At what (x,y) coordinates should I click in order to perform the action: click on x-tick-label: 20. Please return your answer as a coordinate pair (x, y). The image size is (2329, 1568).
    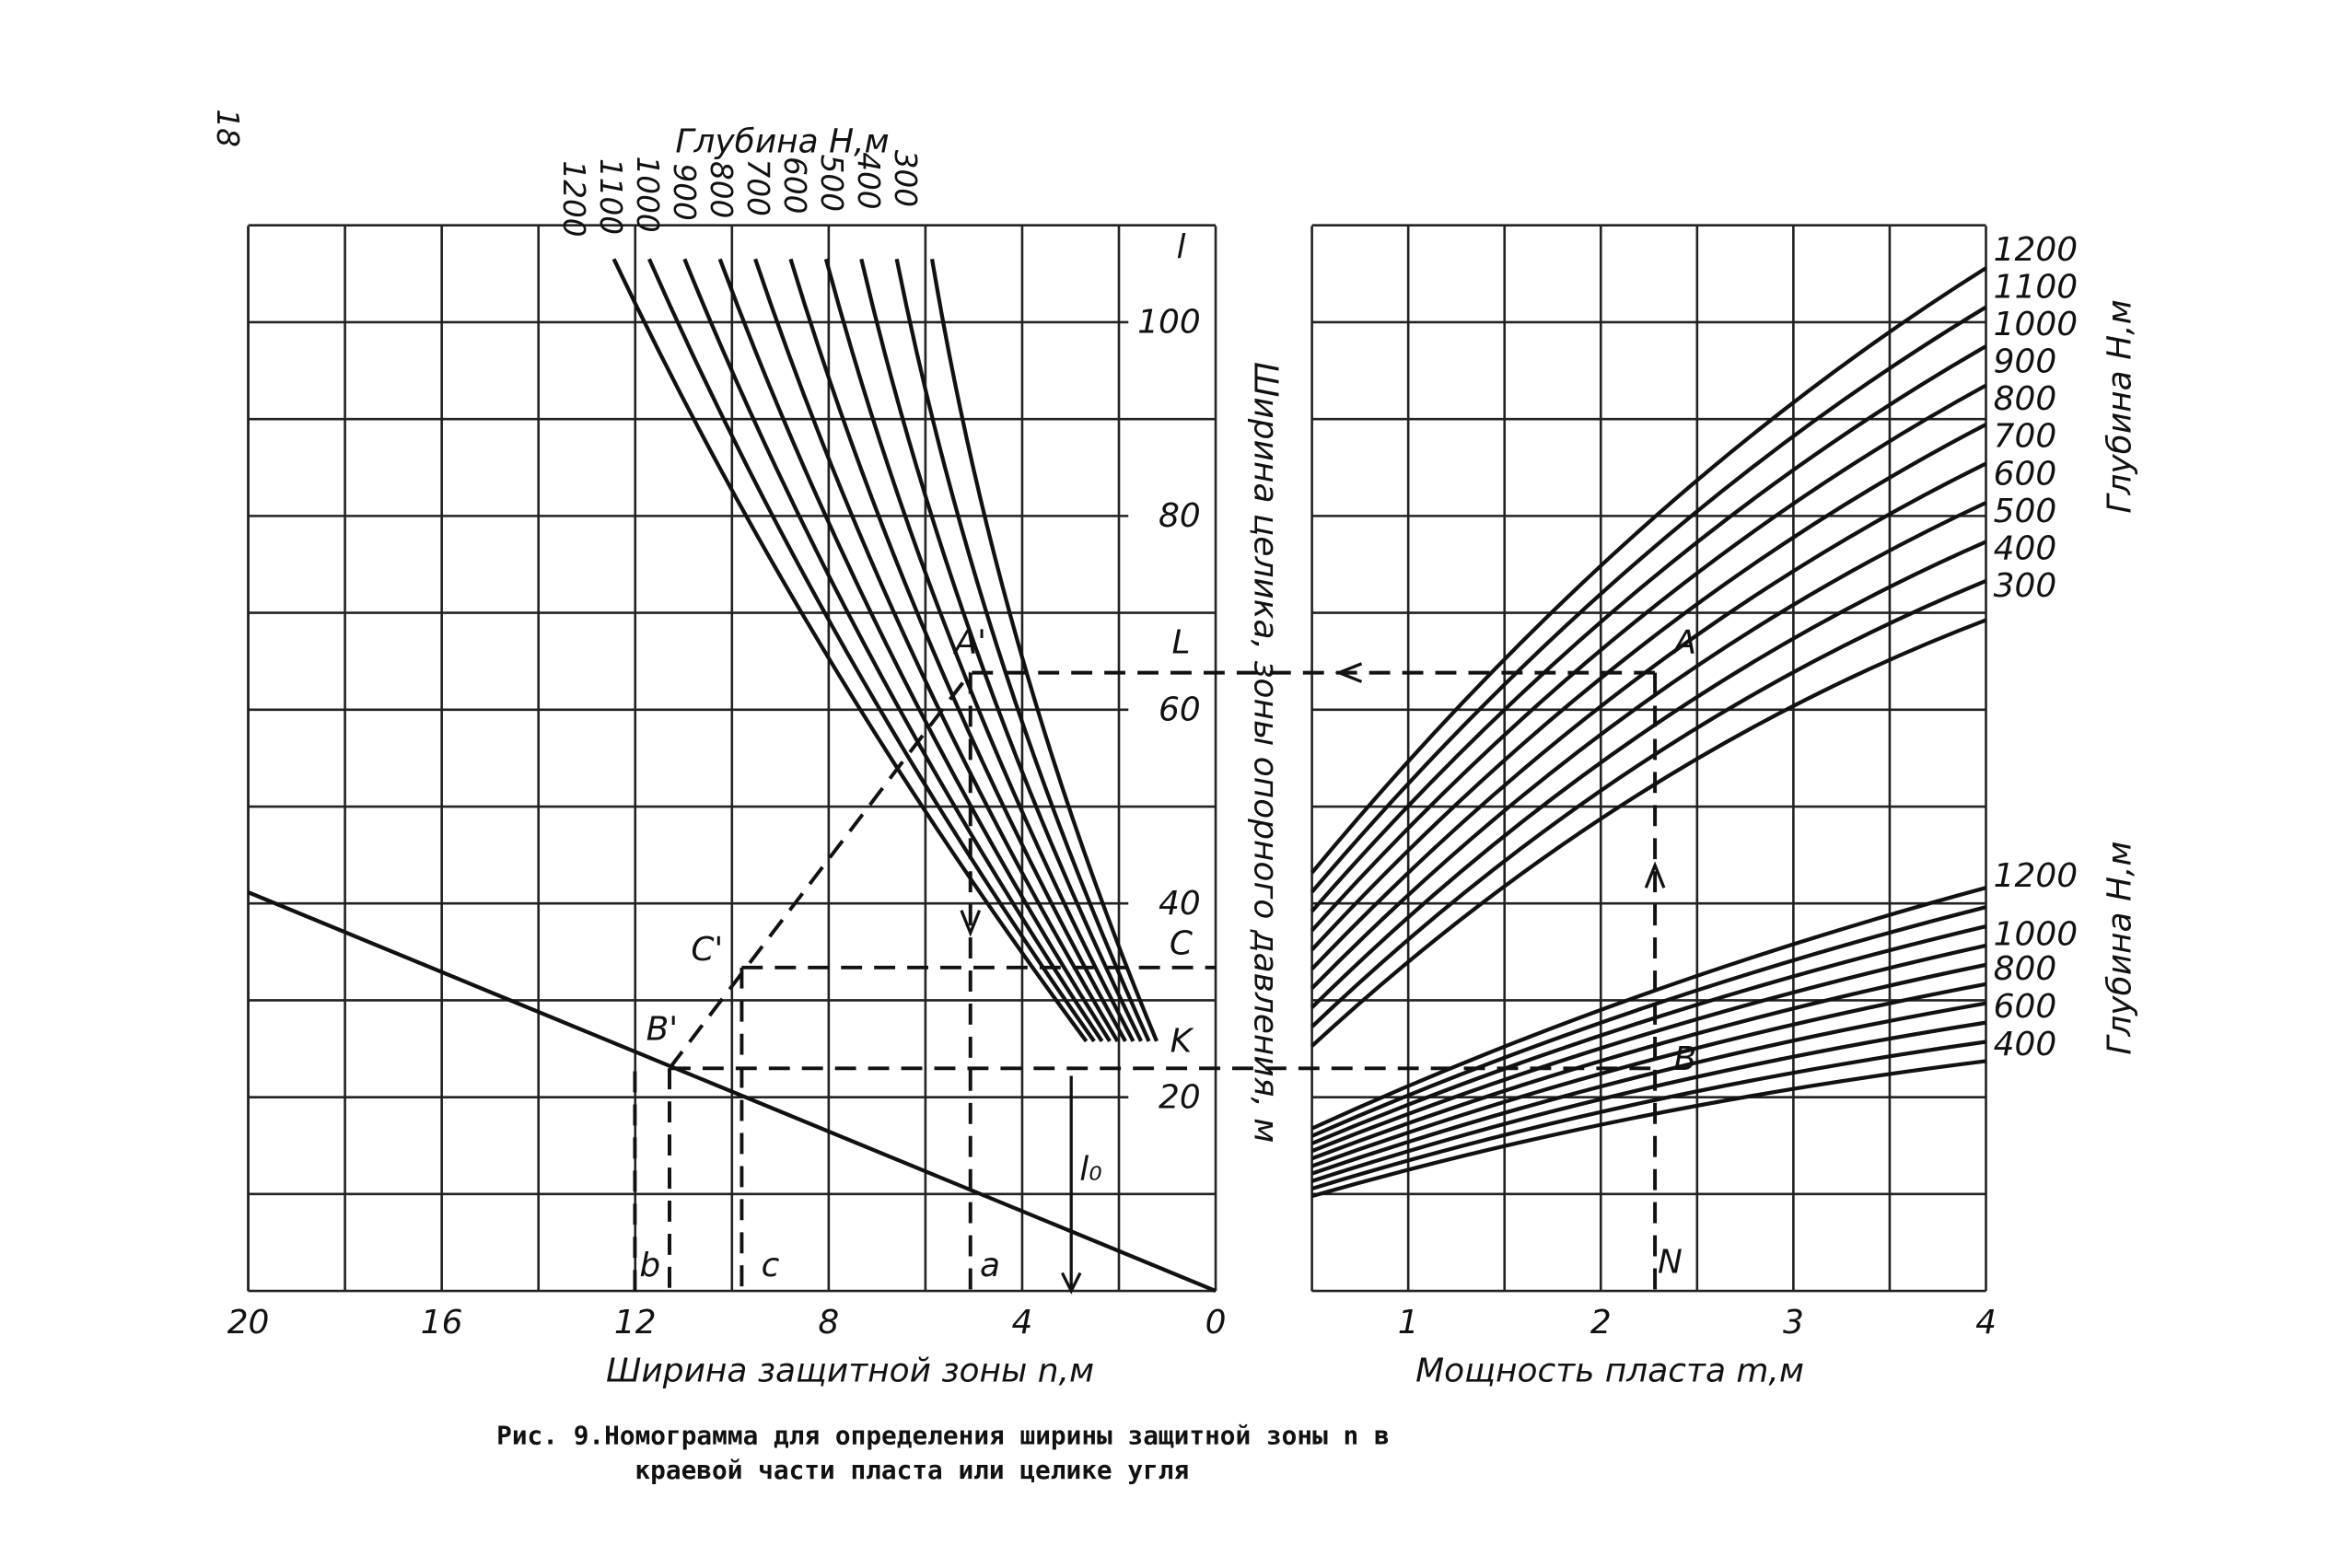
    Looking at the image, I should click on (248, 1323).